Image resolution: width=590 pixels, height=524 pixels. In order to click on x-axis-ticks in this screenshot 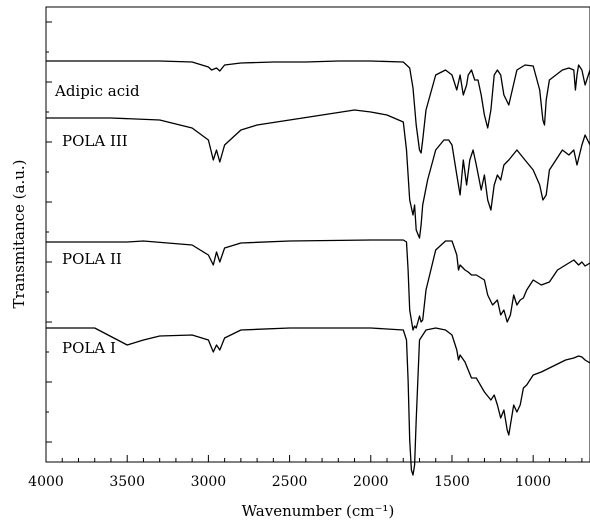, I will do `click(314, 458)`.